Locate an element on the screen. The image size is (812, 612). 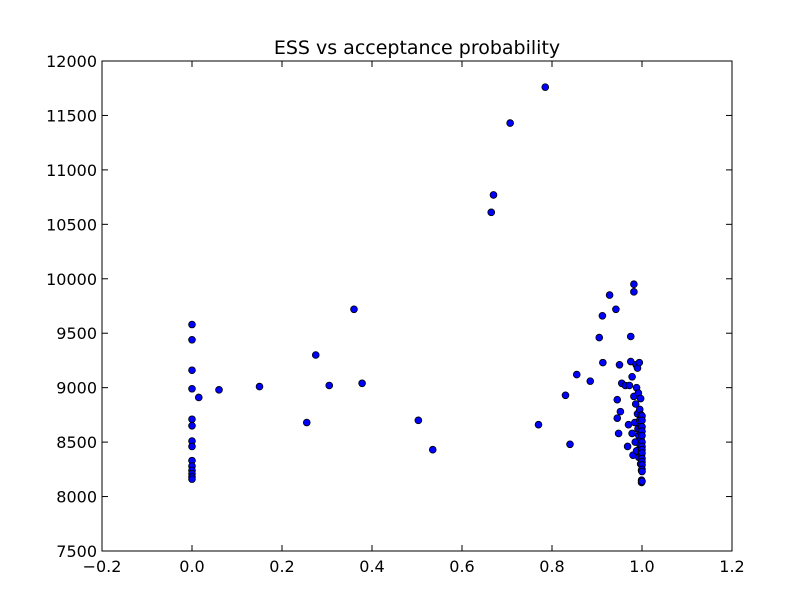
y-tick-label: 9000 is located at coordinates (76, 388).